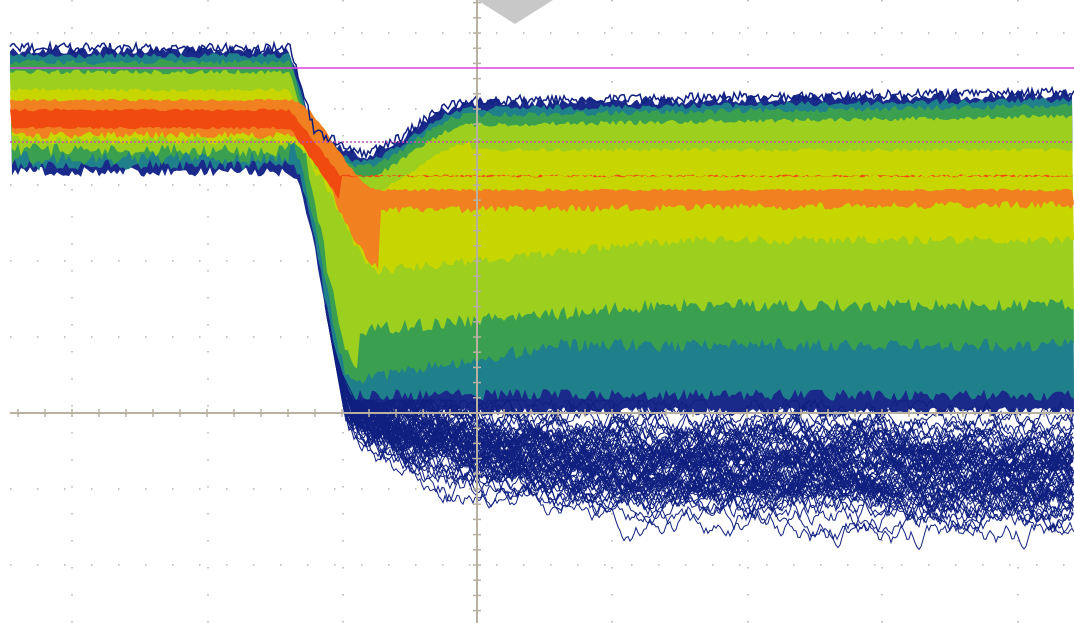 The width and height of the screenshot is (1074, 623). Describe the element at coordinates (542, 153) in the screenshot. I see `band-red` at that location.